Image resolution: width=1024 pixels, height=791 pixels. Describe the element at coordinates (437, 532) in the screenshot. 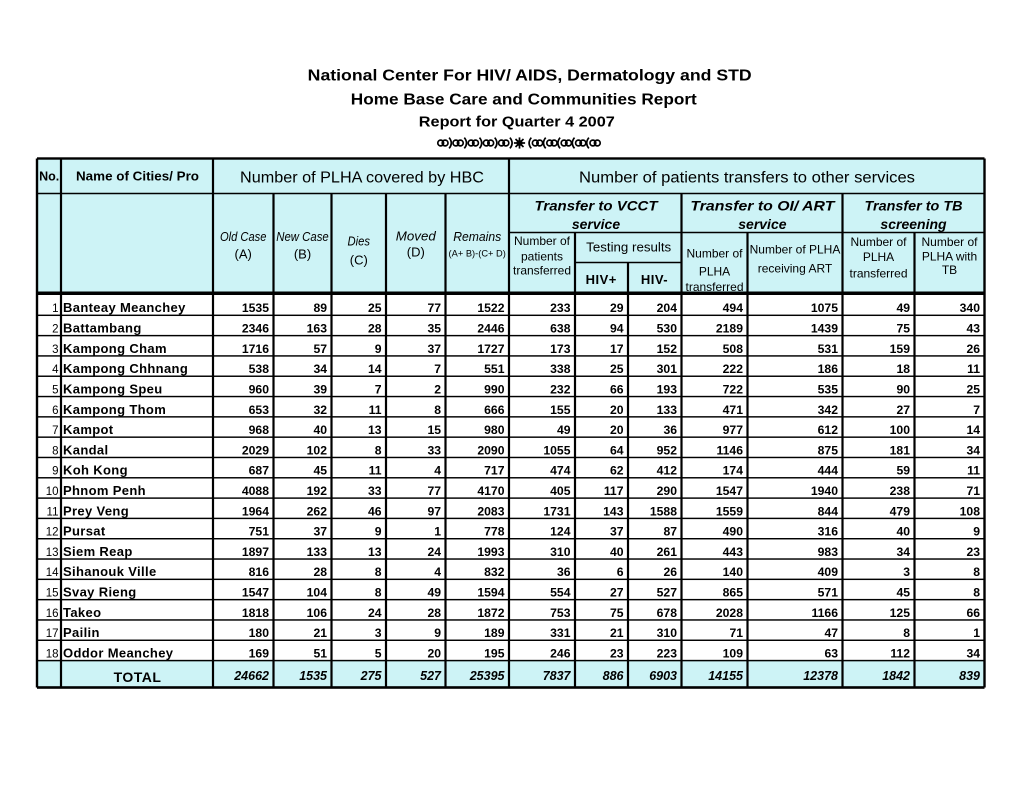

I see `svg-text: 1` at that location.